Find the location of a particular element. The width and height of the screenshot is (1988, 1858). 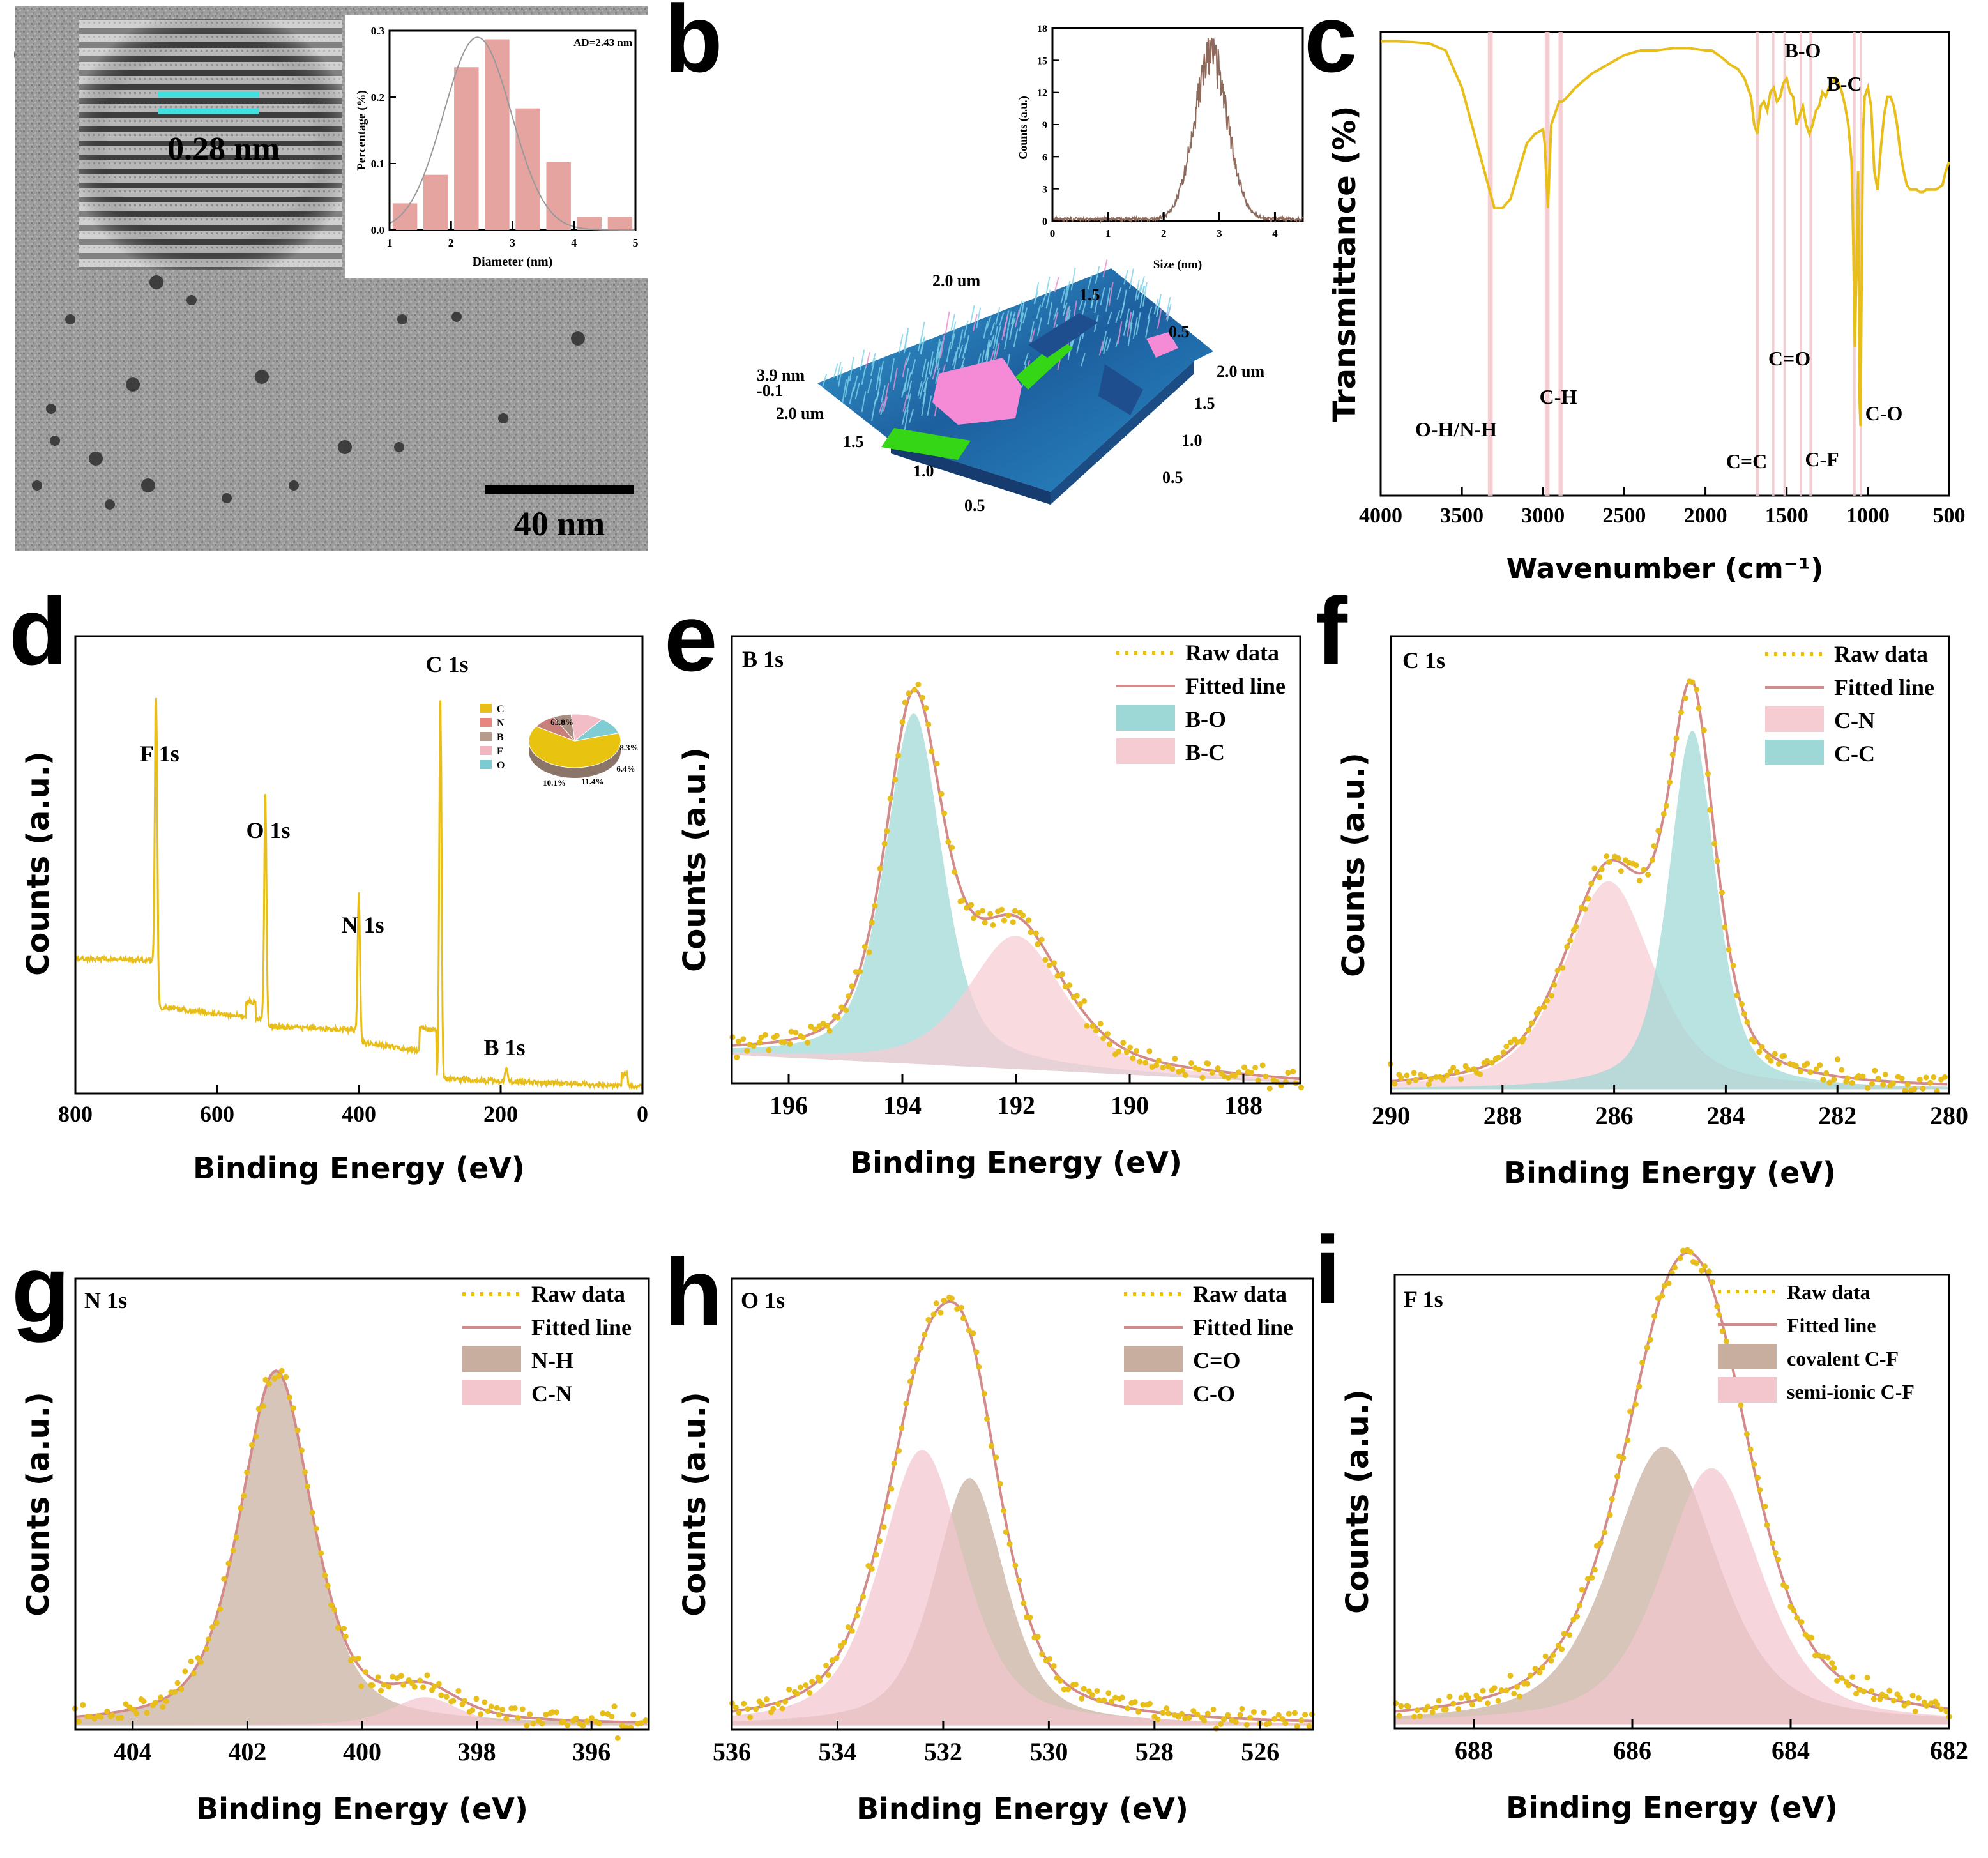

histogram-y-tick: 0.2 is located at coordinates (377, 97).